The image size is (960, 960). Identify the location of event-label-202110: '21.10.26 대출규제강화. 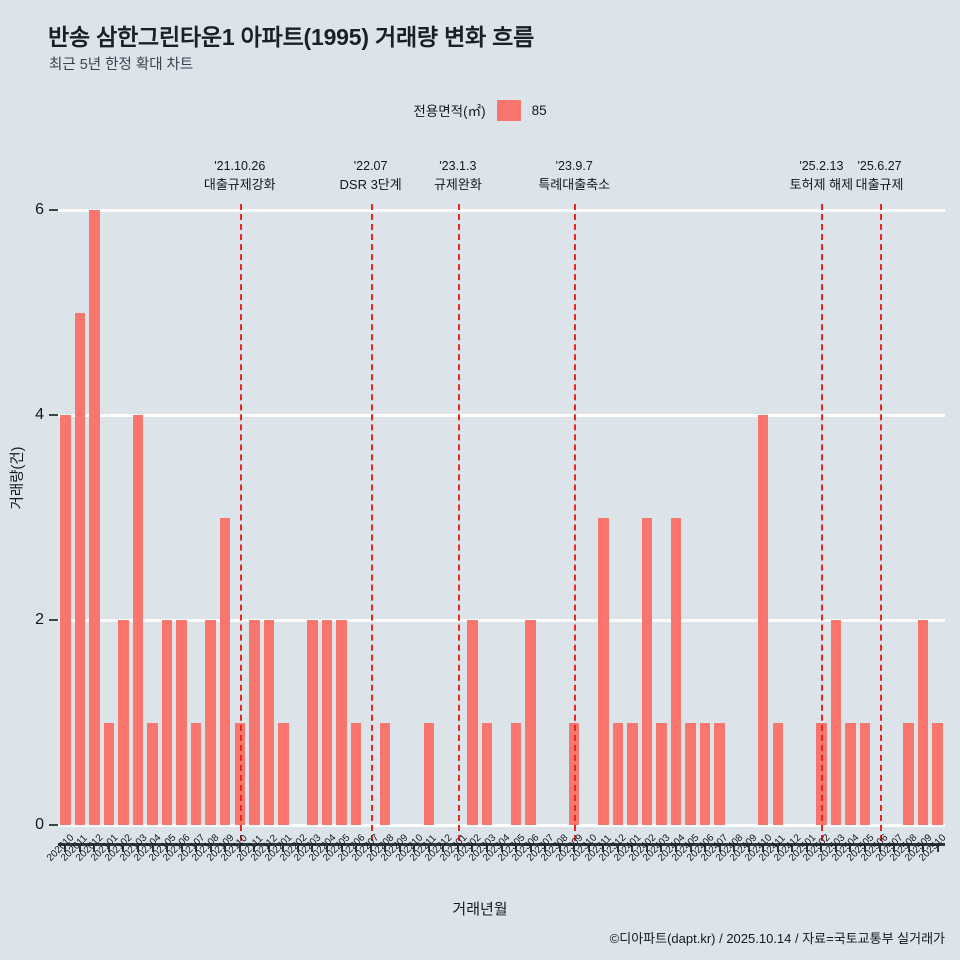
(240, 176).